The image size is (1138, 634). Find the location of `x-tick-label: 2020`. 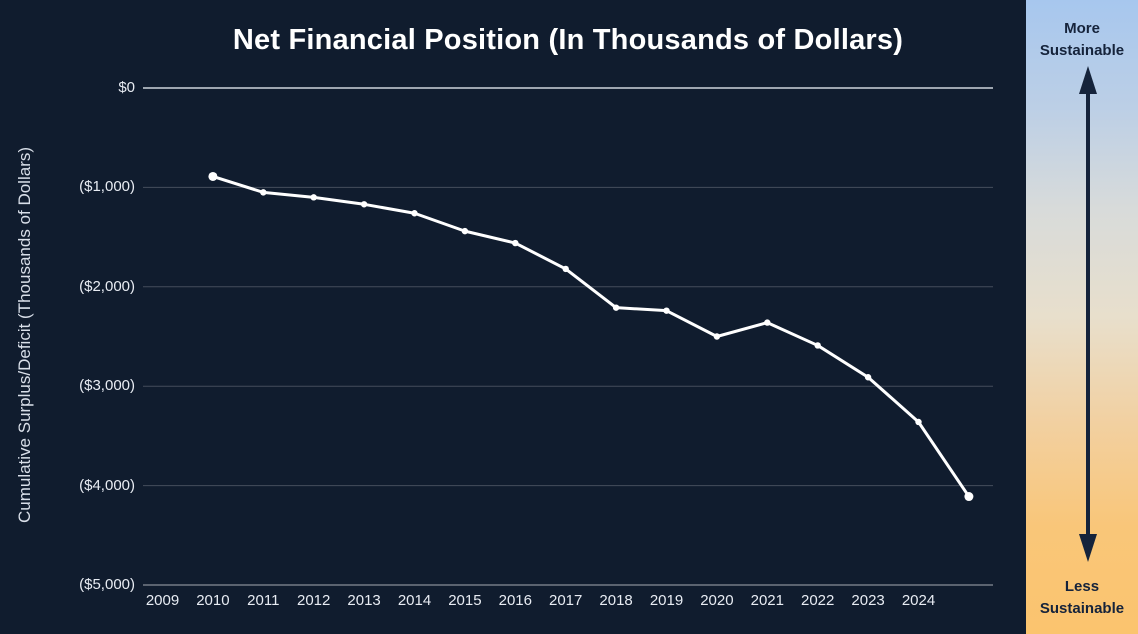

x-tick-label: 2020 is located at coordinates (717, 600).